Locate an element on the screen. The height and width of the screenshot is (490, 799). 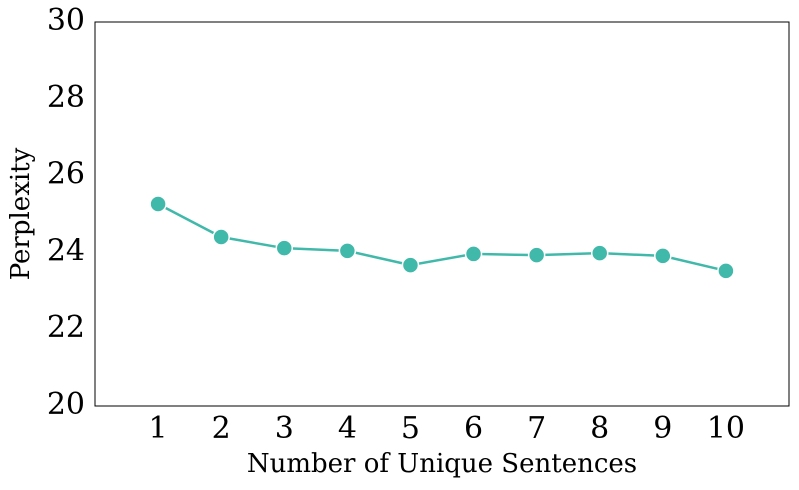
x-tick-label: 9 is located at coordinates (662, 428).